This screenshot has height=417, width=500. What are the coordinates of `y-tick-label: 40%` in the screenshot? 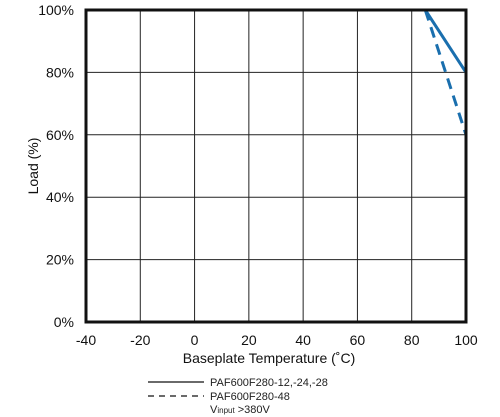 It's located at (60, 197).